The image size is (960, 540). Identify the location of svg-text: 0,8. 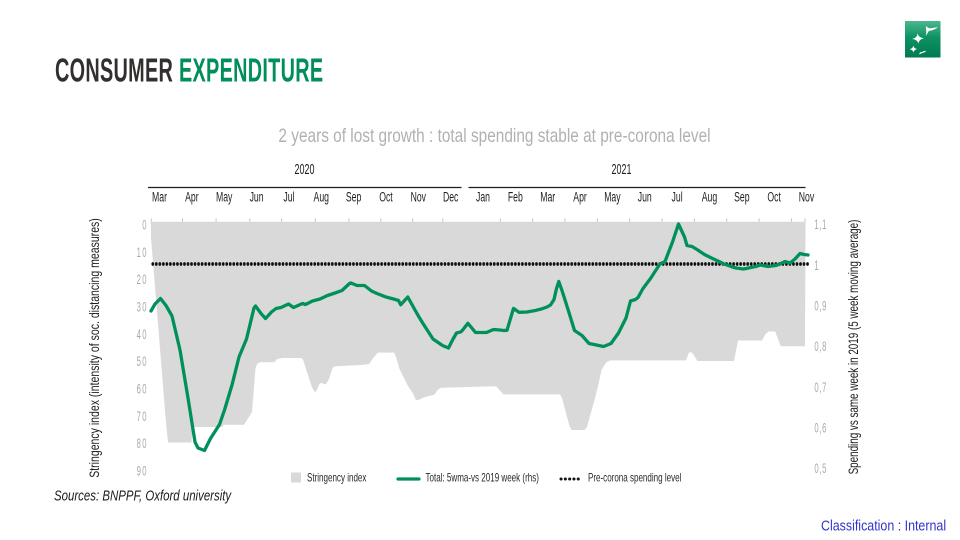
(820, 347).